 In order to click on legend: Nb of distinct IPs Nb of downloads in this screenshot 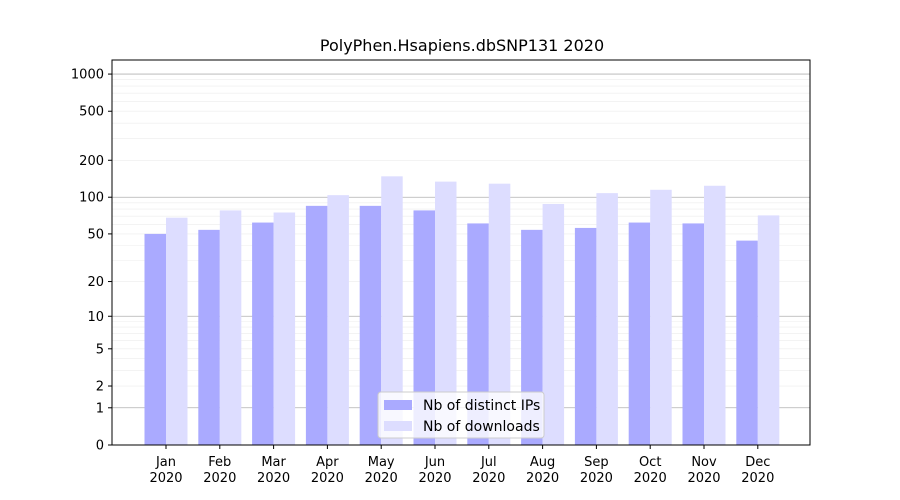, I will do `click(461, 415)`.